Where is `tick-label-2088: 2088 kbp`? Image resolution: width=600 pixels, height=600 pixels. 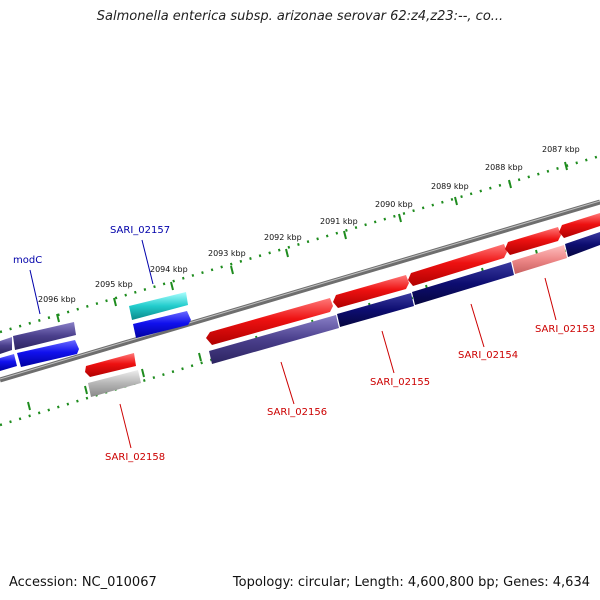
tick-label-2088: 2088 kbp is located at coordinates (504, 167).